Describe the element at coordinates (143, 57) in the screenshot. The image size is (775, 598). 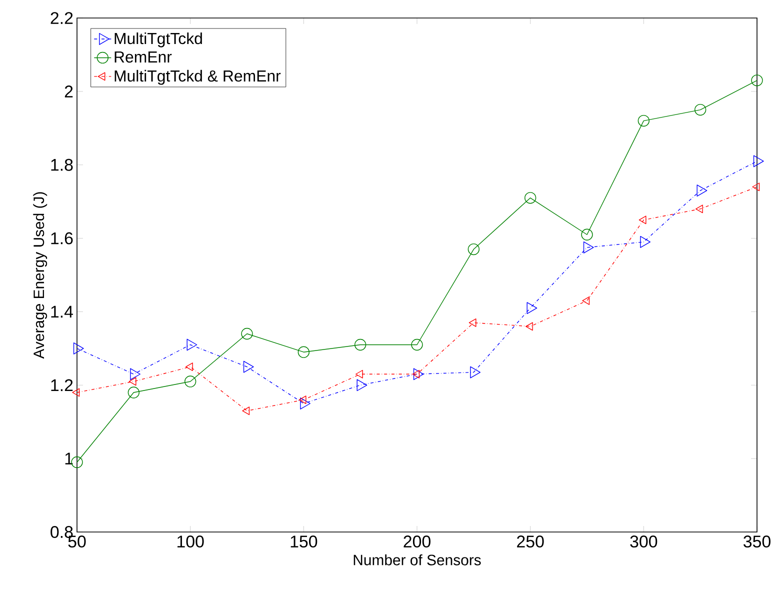
I see `legend-label: RemEnr` at that location.